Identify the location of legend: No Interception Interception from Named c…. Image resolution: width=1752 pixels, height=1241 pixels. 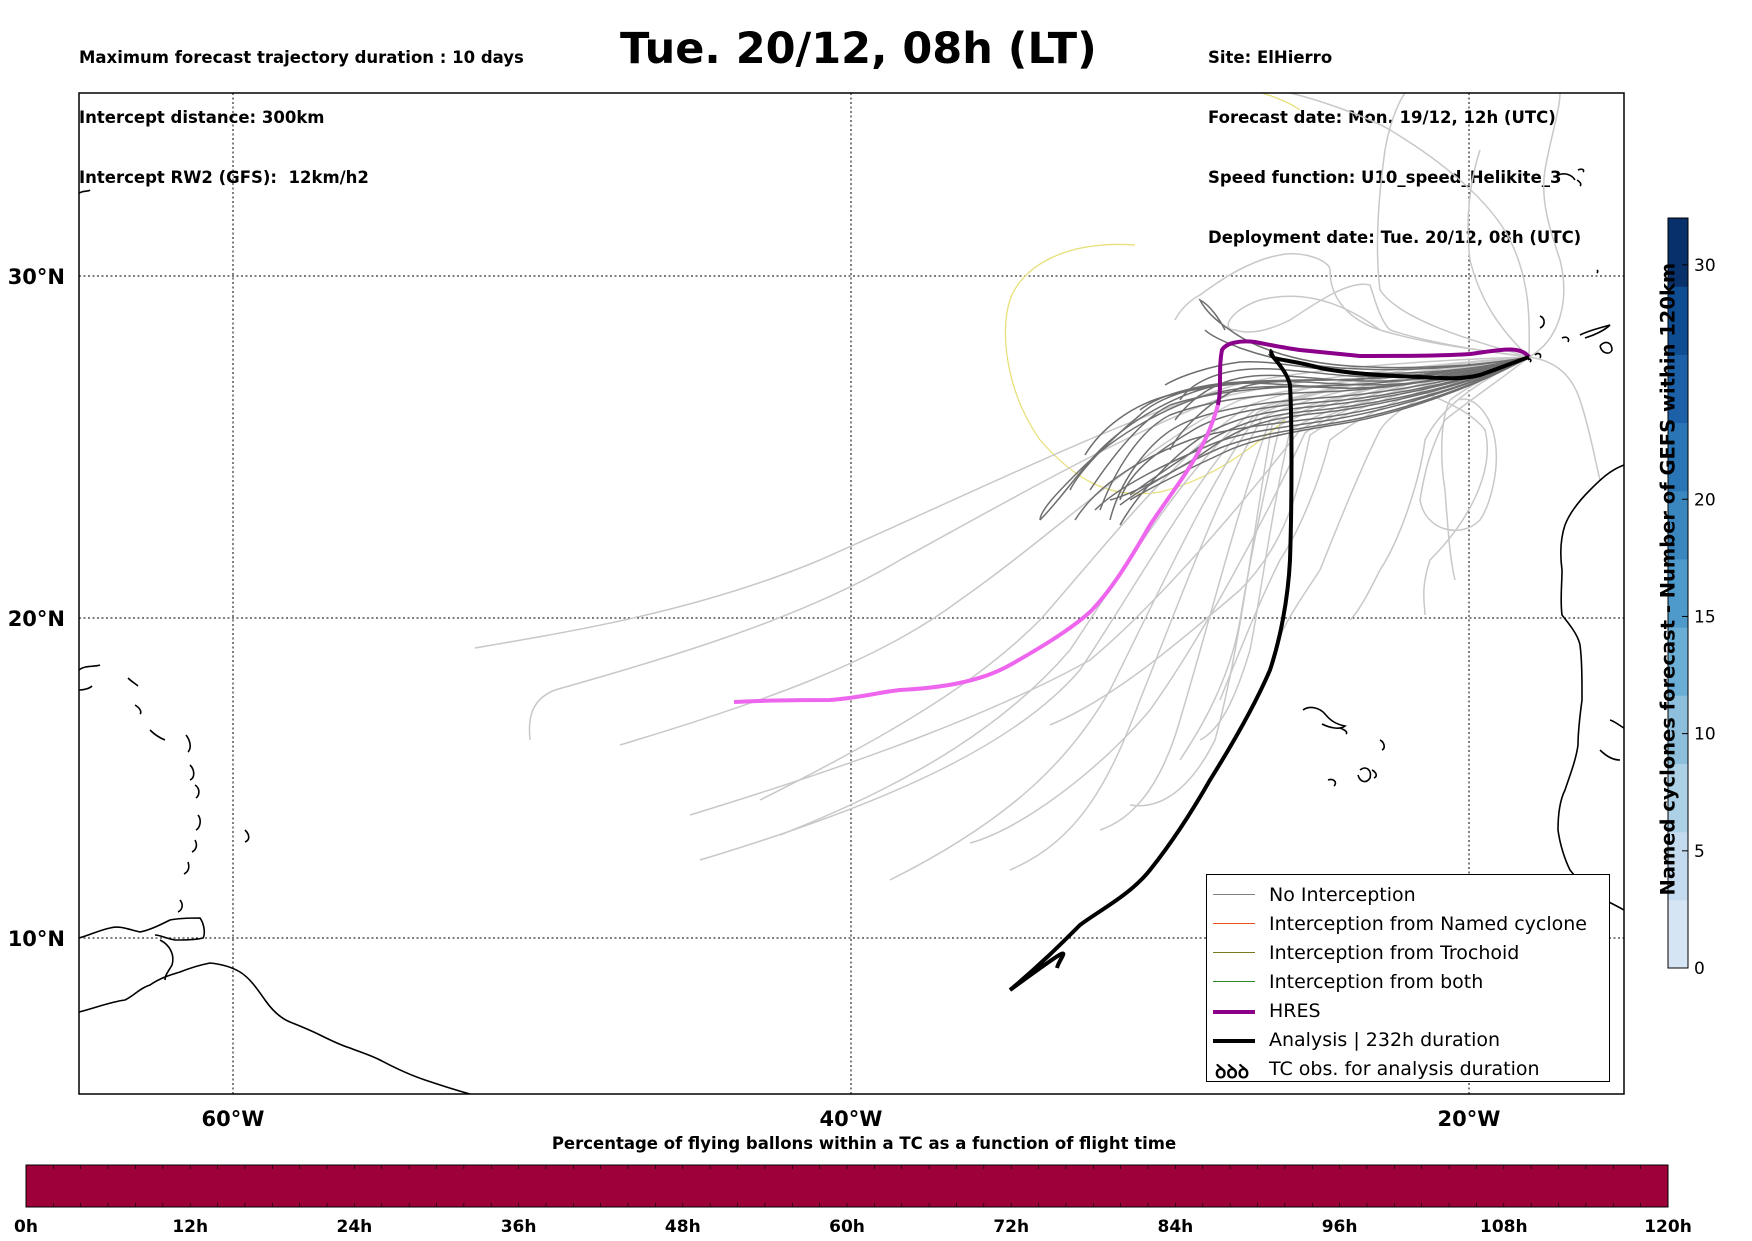
(1408, 978).